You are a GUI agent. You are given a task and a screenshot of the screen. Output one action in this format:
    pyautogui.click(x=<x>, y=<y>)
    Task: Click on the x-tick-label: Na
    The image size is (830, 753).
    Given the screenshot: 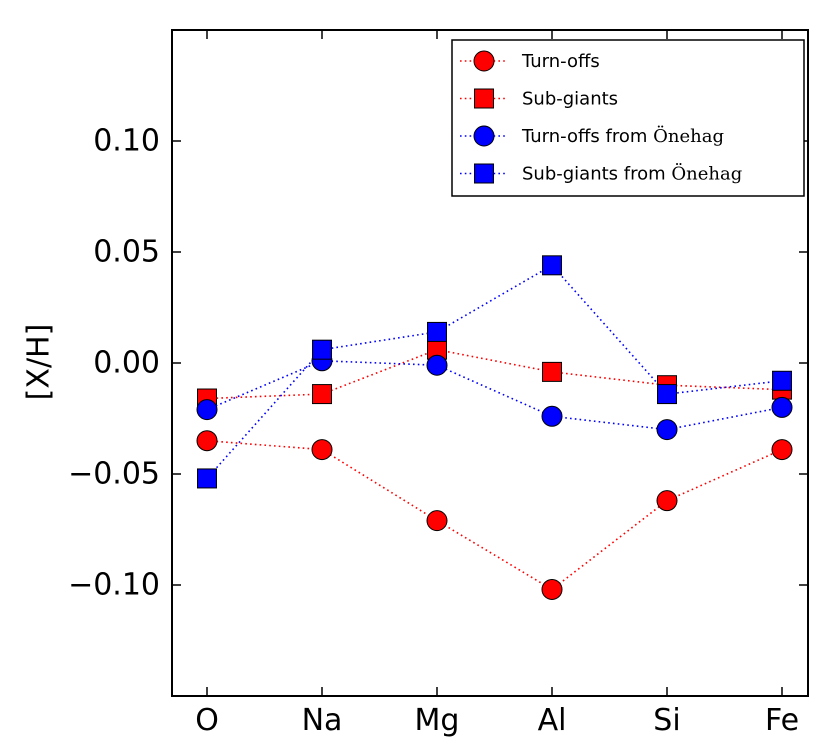 What is the action you would take?
    pyautogui.click(x=322, y=720)
    